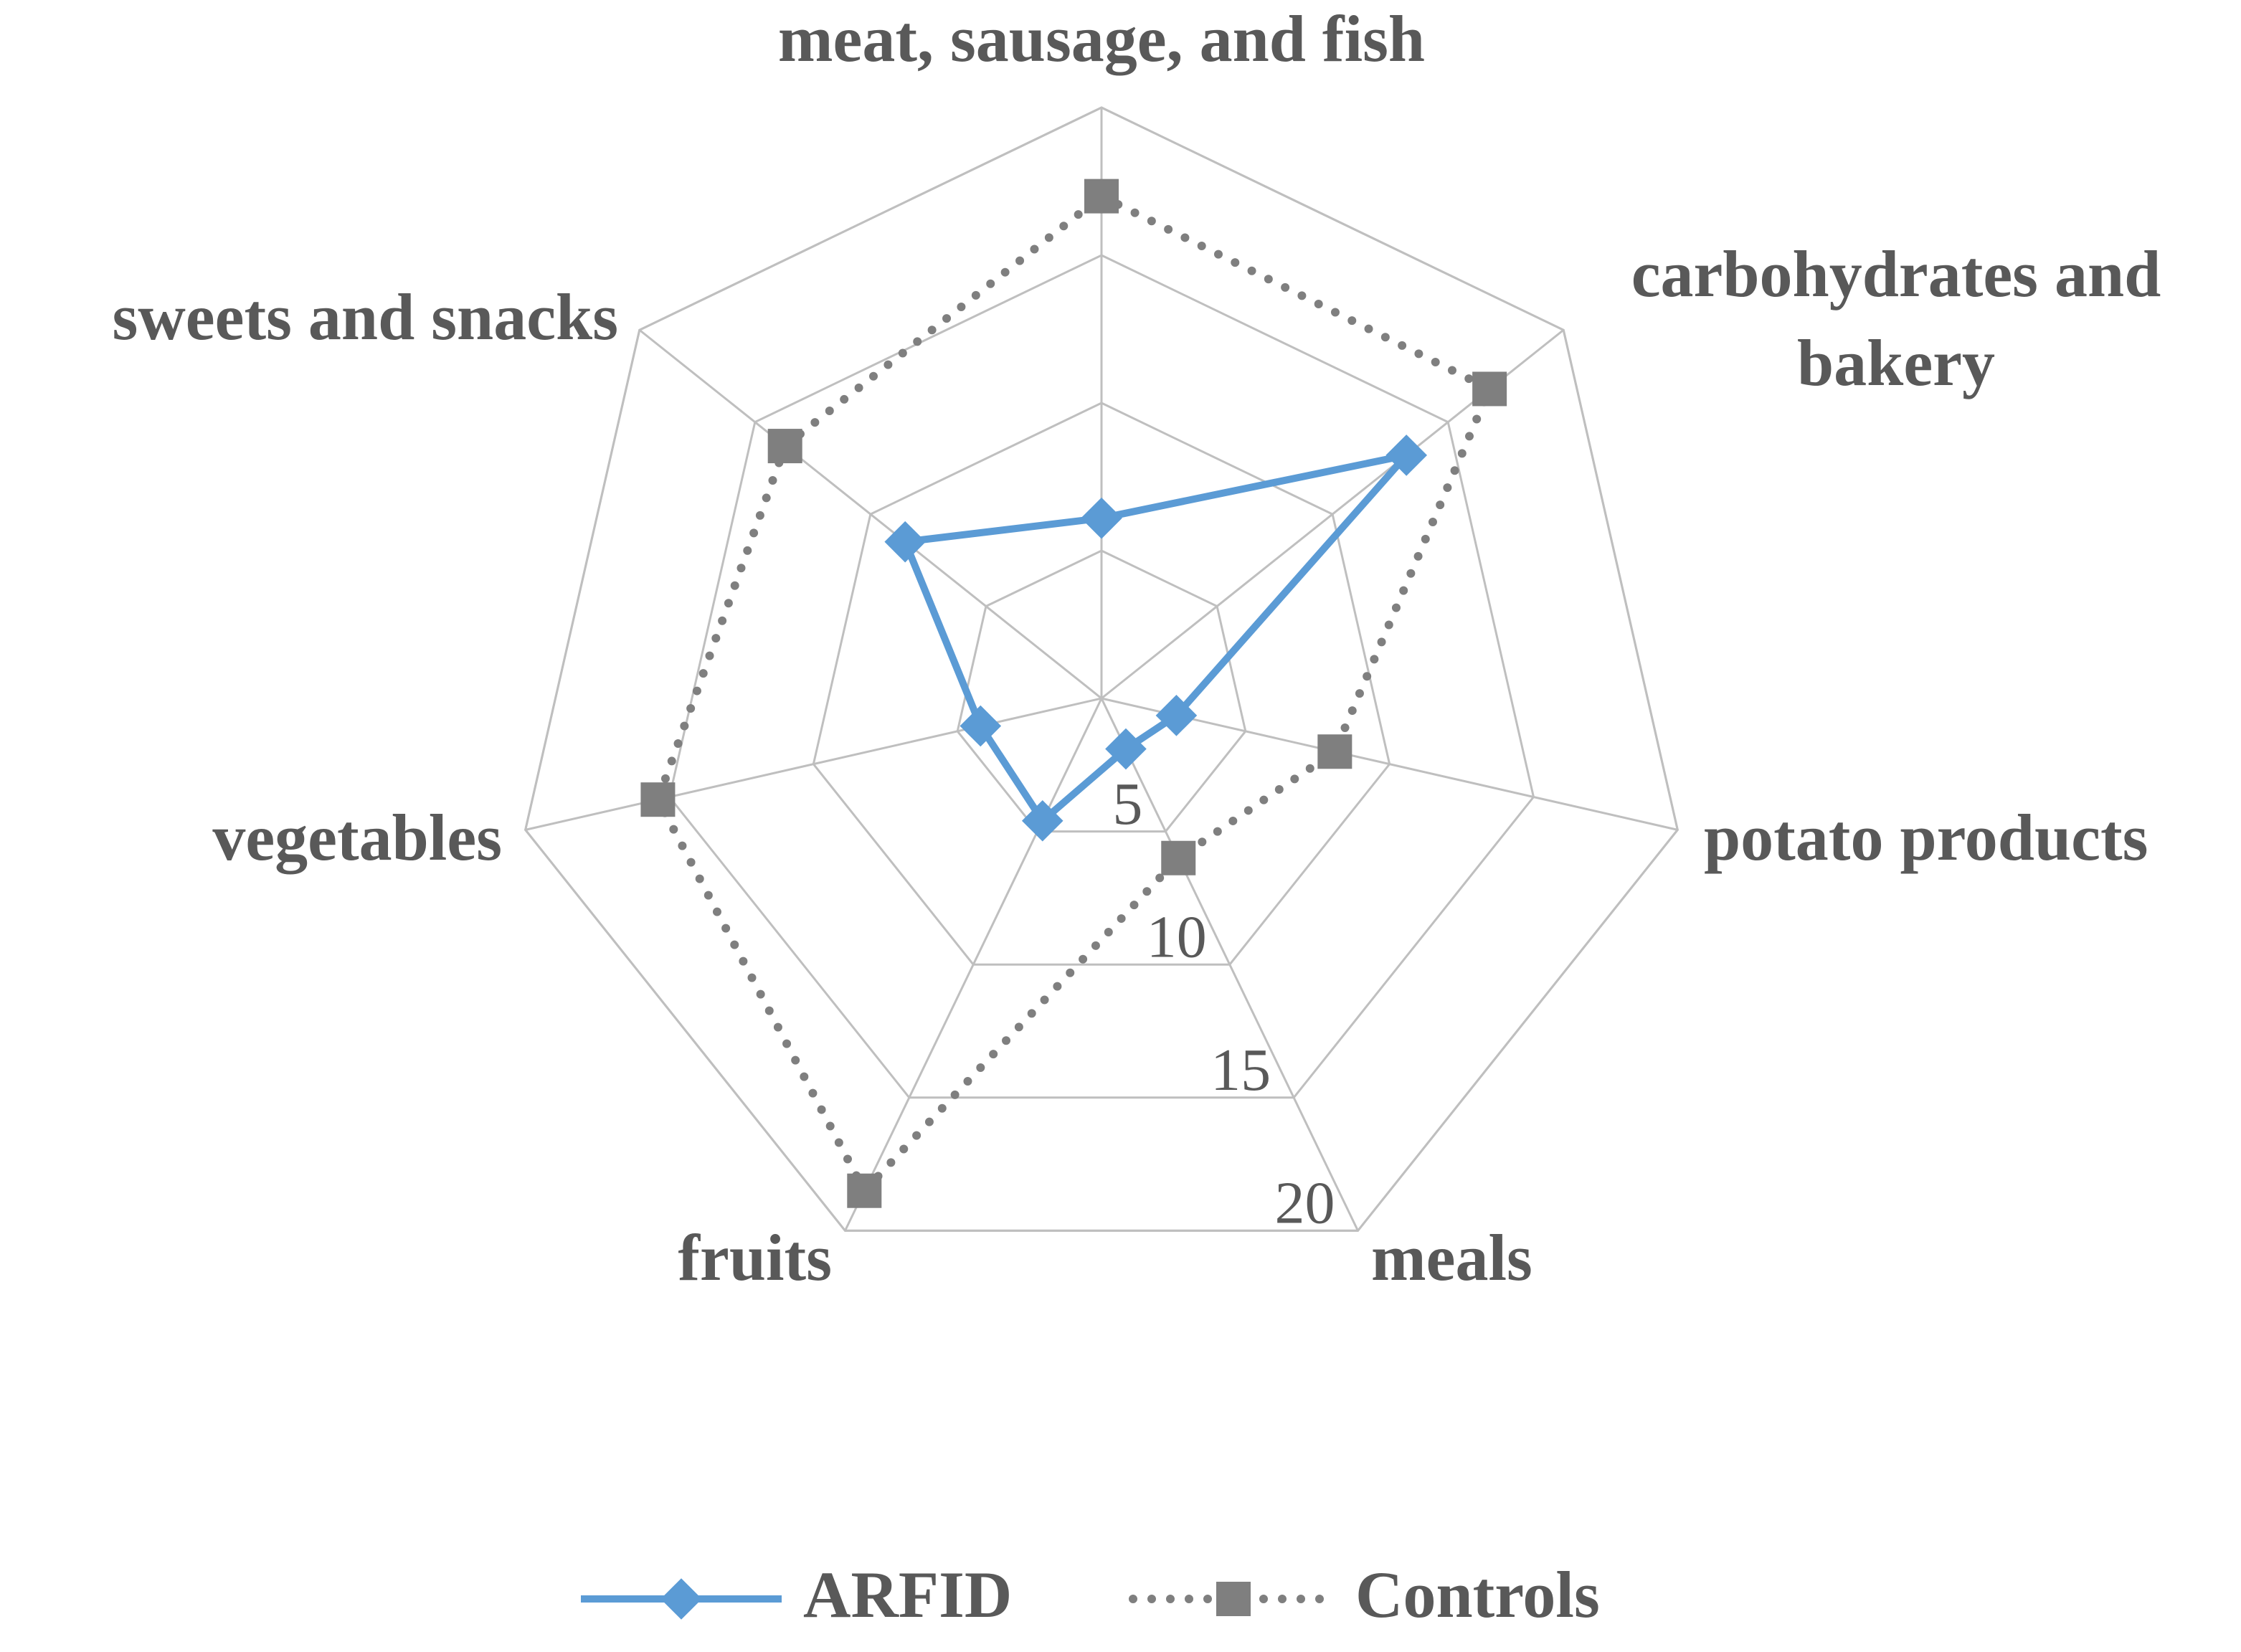  I want to click on category-label: vegetables, so click(357, 837).